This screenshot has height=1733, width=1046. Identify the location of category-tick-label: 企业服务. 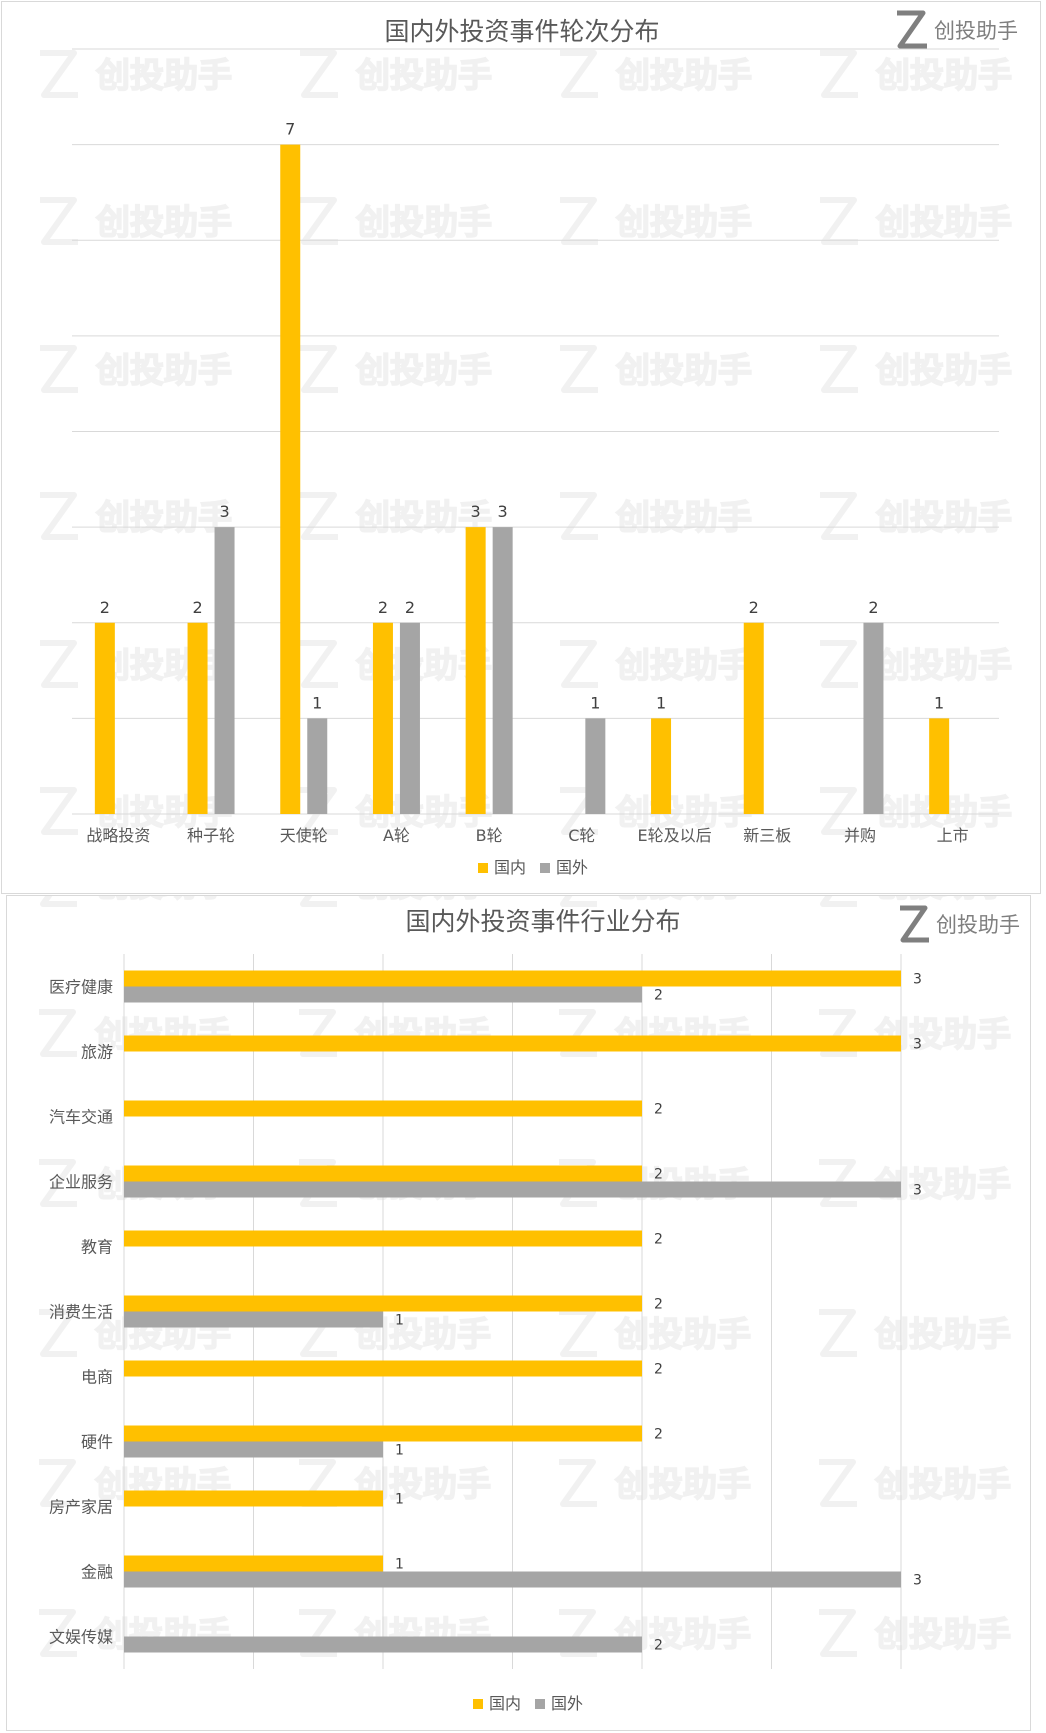
(81, 1182).